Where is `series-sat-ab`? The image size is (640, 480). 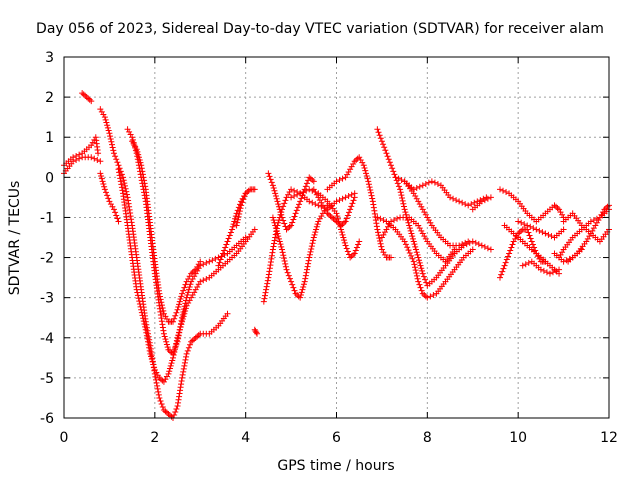
series-sat-ab is located at coordinates (541, 229).